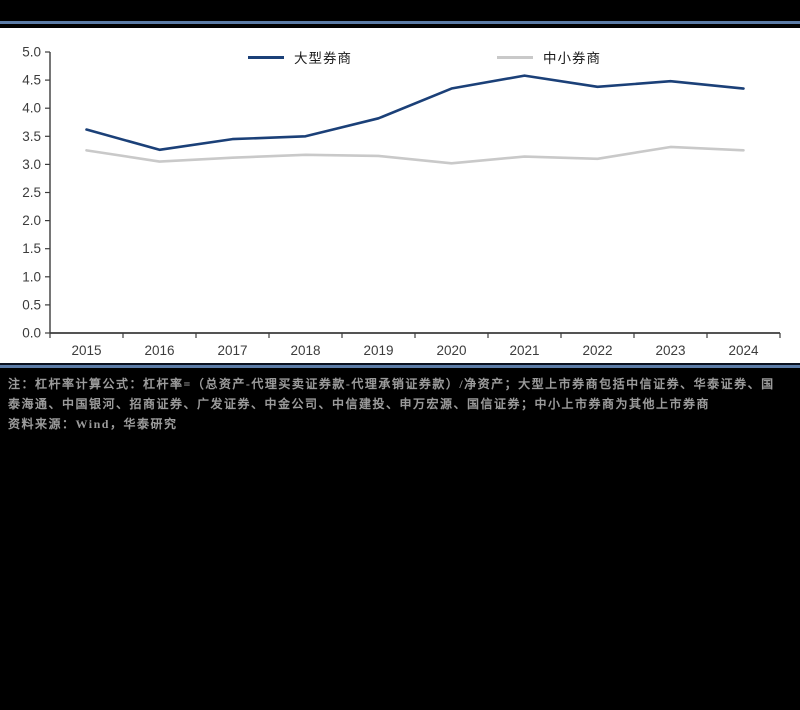 This screenshot has height=710, width=800. What do you see at coordinates (31, 276) in the screenshot?
I see `y-tick-label: 1.0` at bounding box center [31, 276].